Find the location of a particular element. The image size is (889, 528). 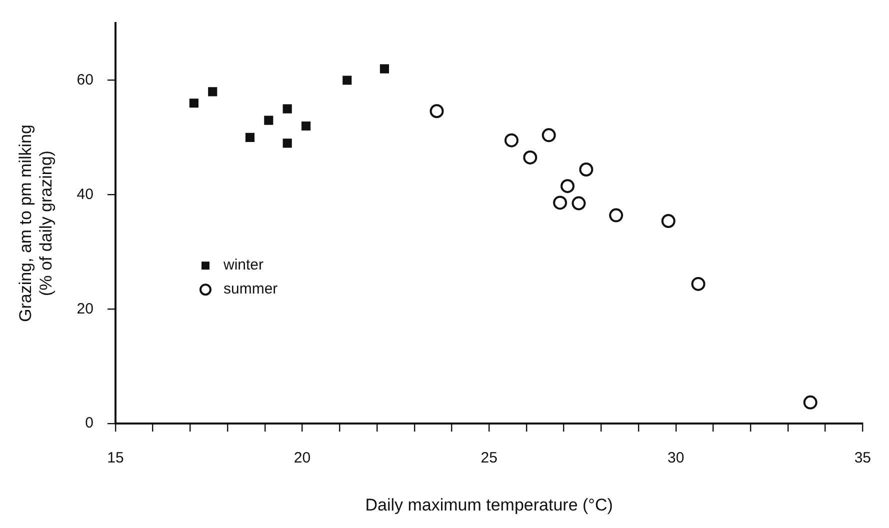

x-tick-label: 30 is located at coordinates (676, 458).